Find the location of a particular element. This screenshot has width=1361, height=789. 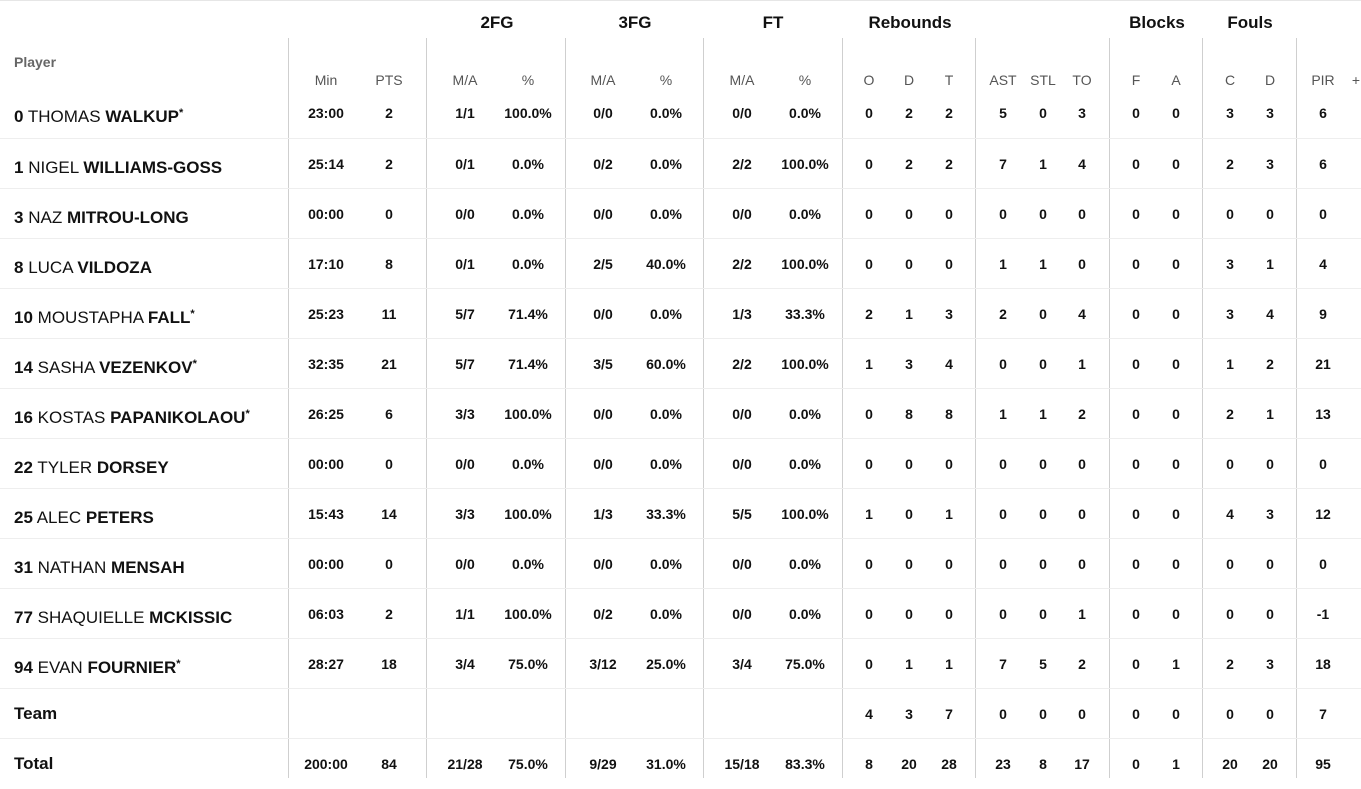

player-name: 77 SHAQUIELLE MCKISSIC is located at coordinates (123, 614).